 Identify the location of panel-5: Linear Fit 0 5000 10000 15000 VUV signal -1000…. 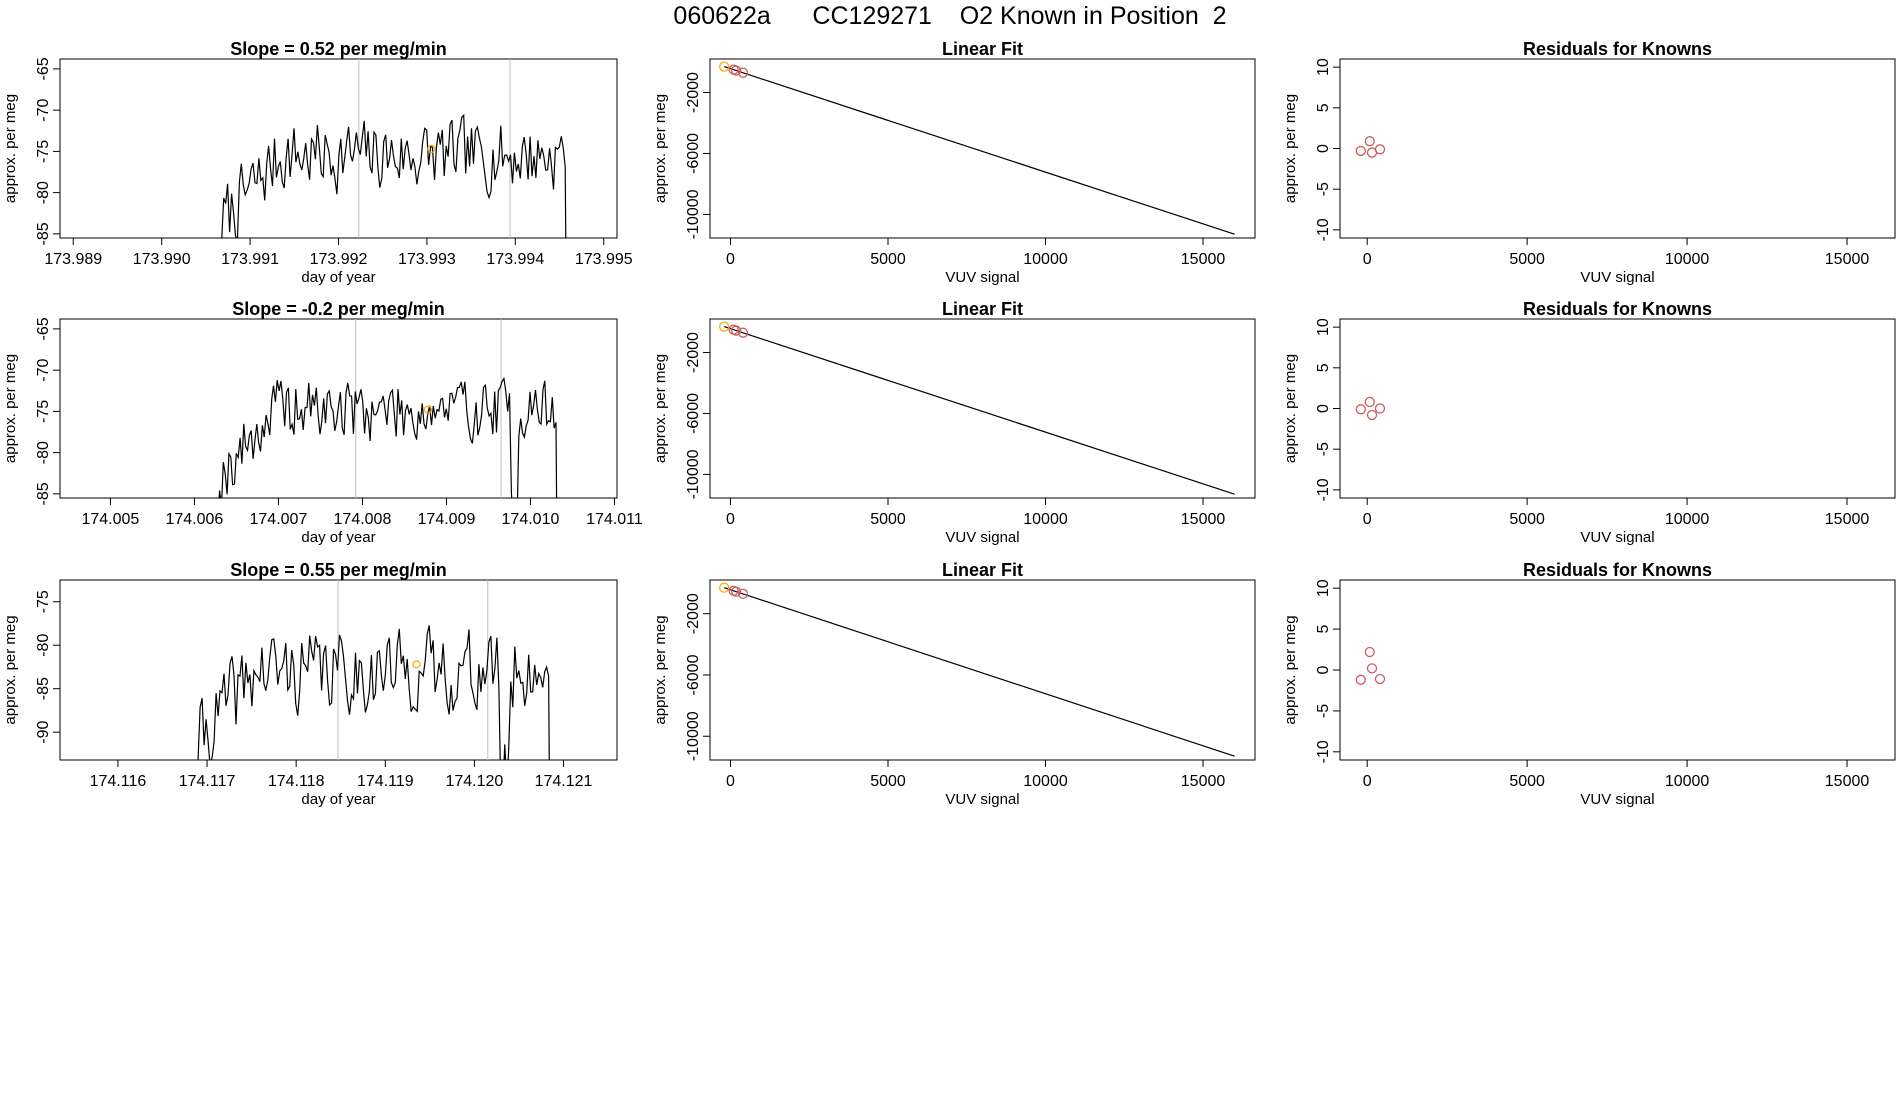
(954, 422).